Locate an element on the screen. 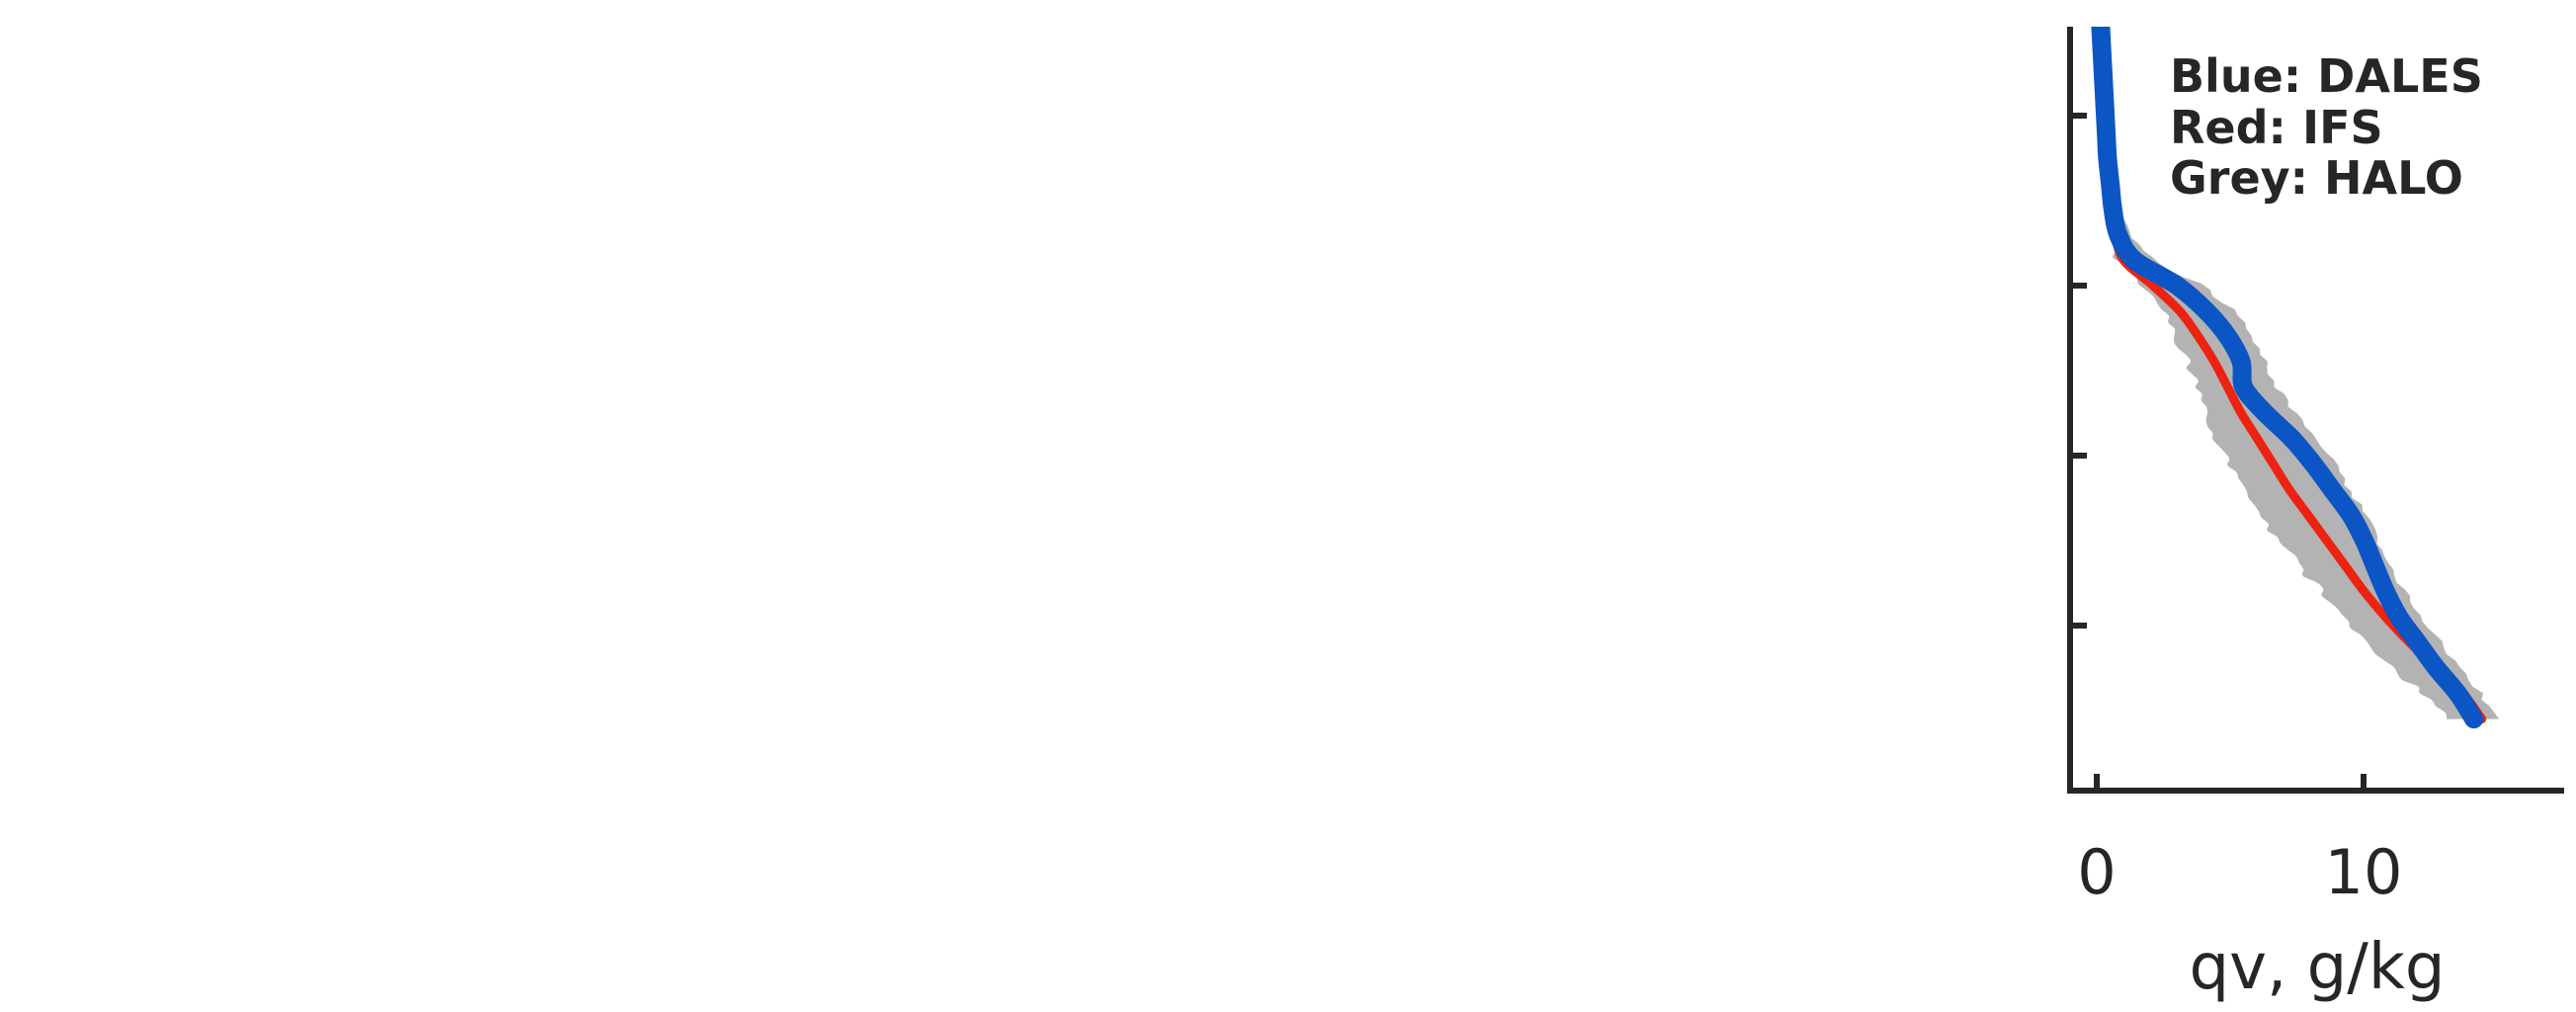  legend: Blue: DALES Red: IFS Grey: HALO is located at coordinates (2326, 127).